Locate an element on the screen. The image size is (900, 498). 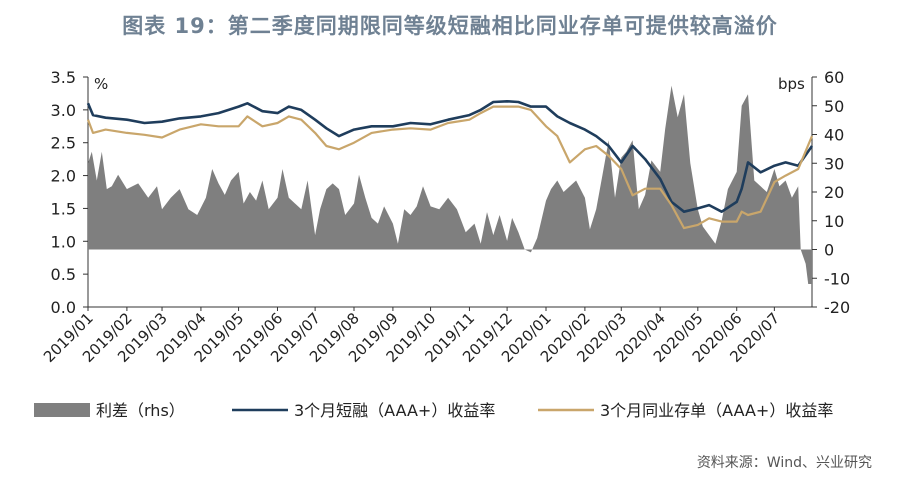
left-tick-label: 1.5 is located at coordinates (63, 208).